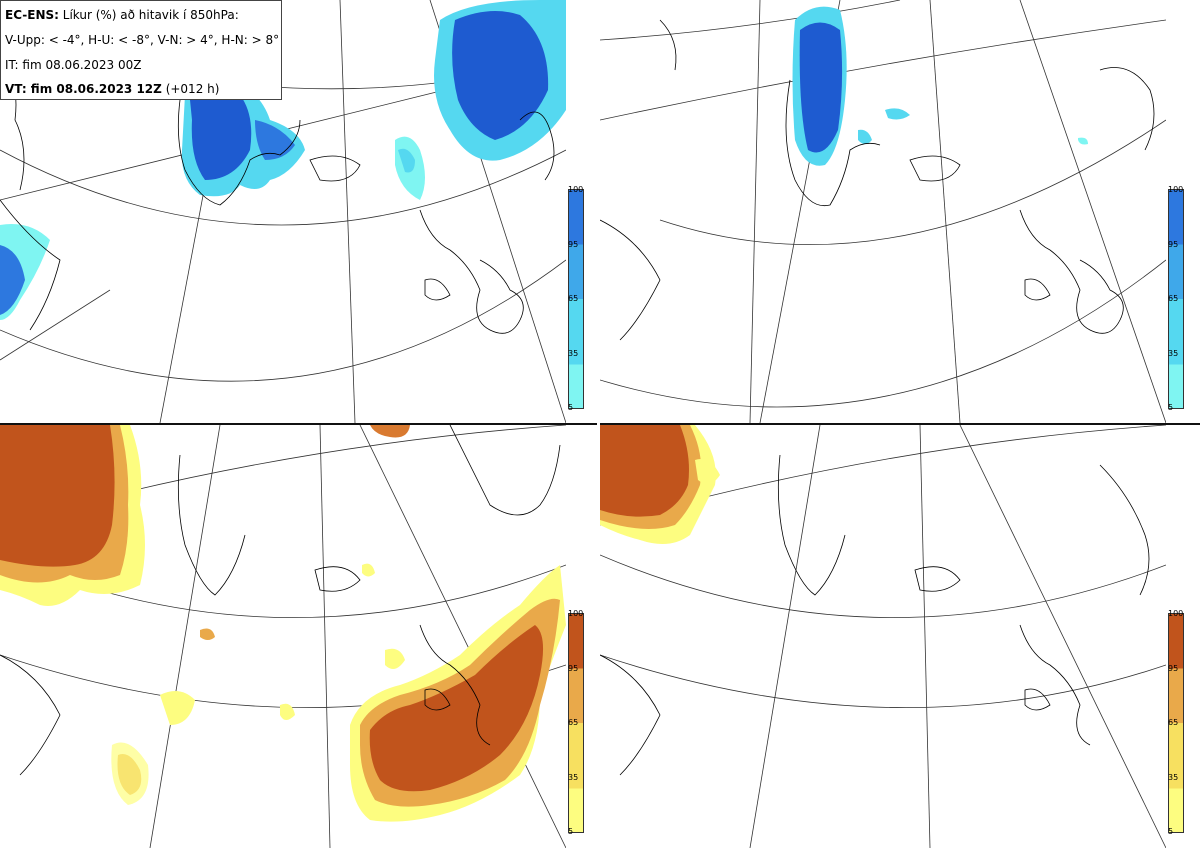  What do you see at coordinates (190, 89) in the screenshot?
I see `forecast-hour: (+012 h)` at bounding box center [190, 89].